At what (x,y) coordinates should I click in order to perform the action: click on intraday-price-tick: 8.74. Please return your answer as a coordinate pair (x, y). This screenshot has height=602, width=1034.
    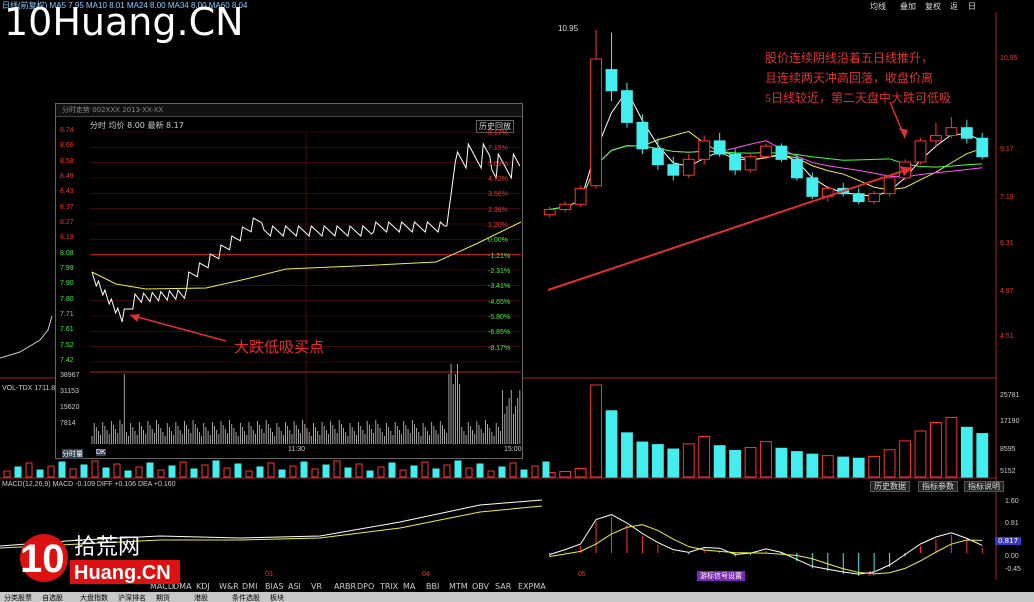
    Looking at the image, I should click on (67, 130).